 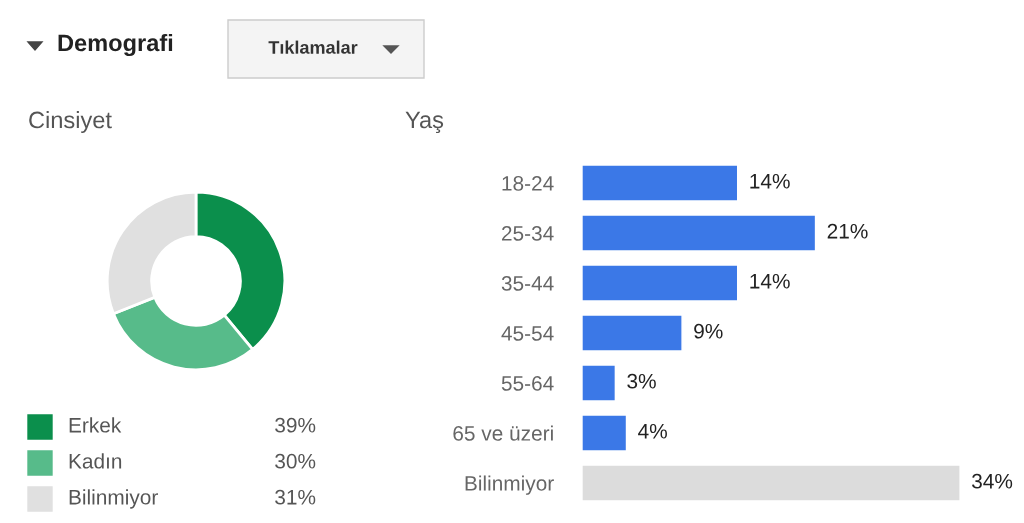 What do you see at coordinates (527, 383) in the screenshot?
I see `y-tick-label: 55-64` at bounding box center [527, 383].